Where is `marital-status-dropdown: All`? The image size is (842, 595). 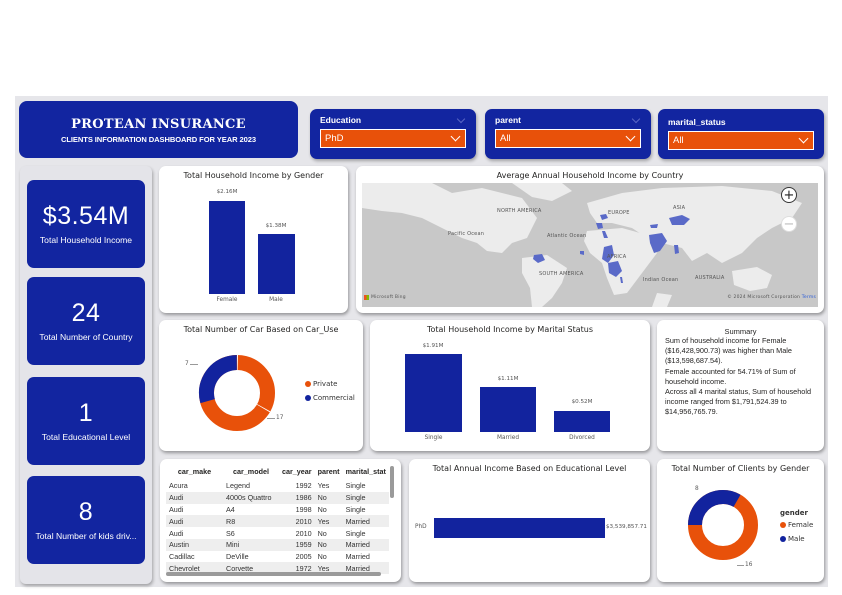 marital-status-dropdown: All is located at coordinates (741, 140).